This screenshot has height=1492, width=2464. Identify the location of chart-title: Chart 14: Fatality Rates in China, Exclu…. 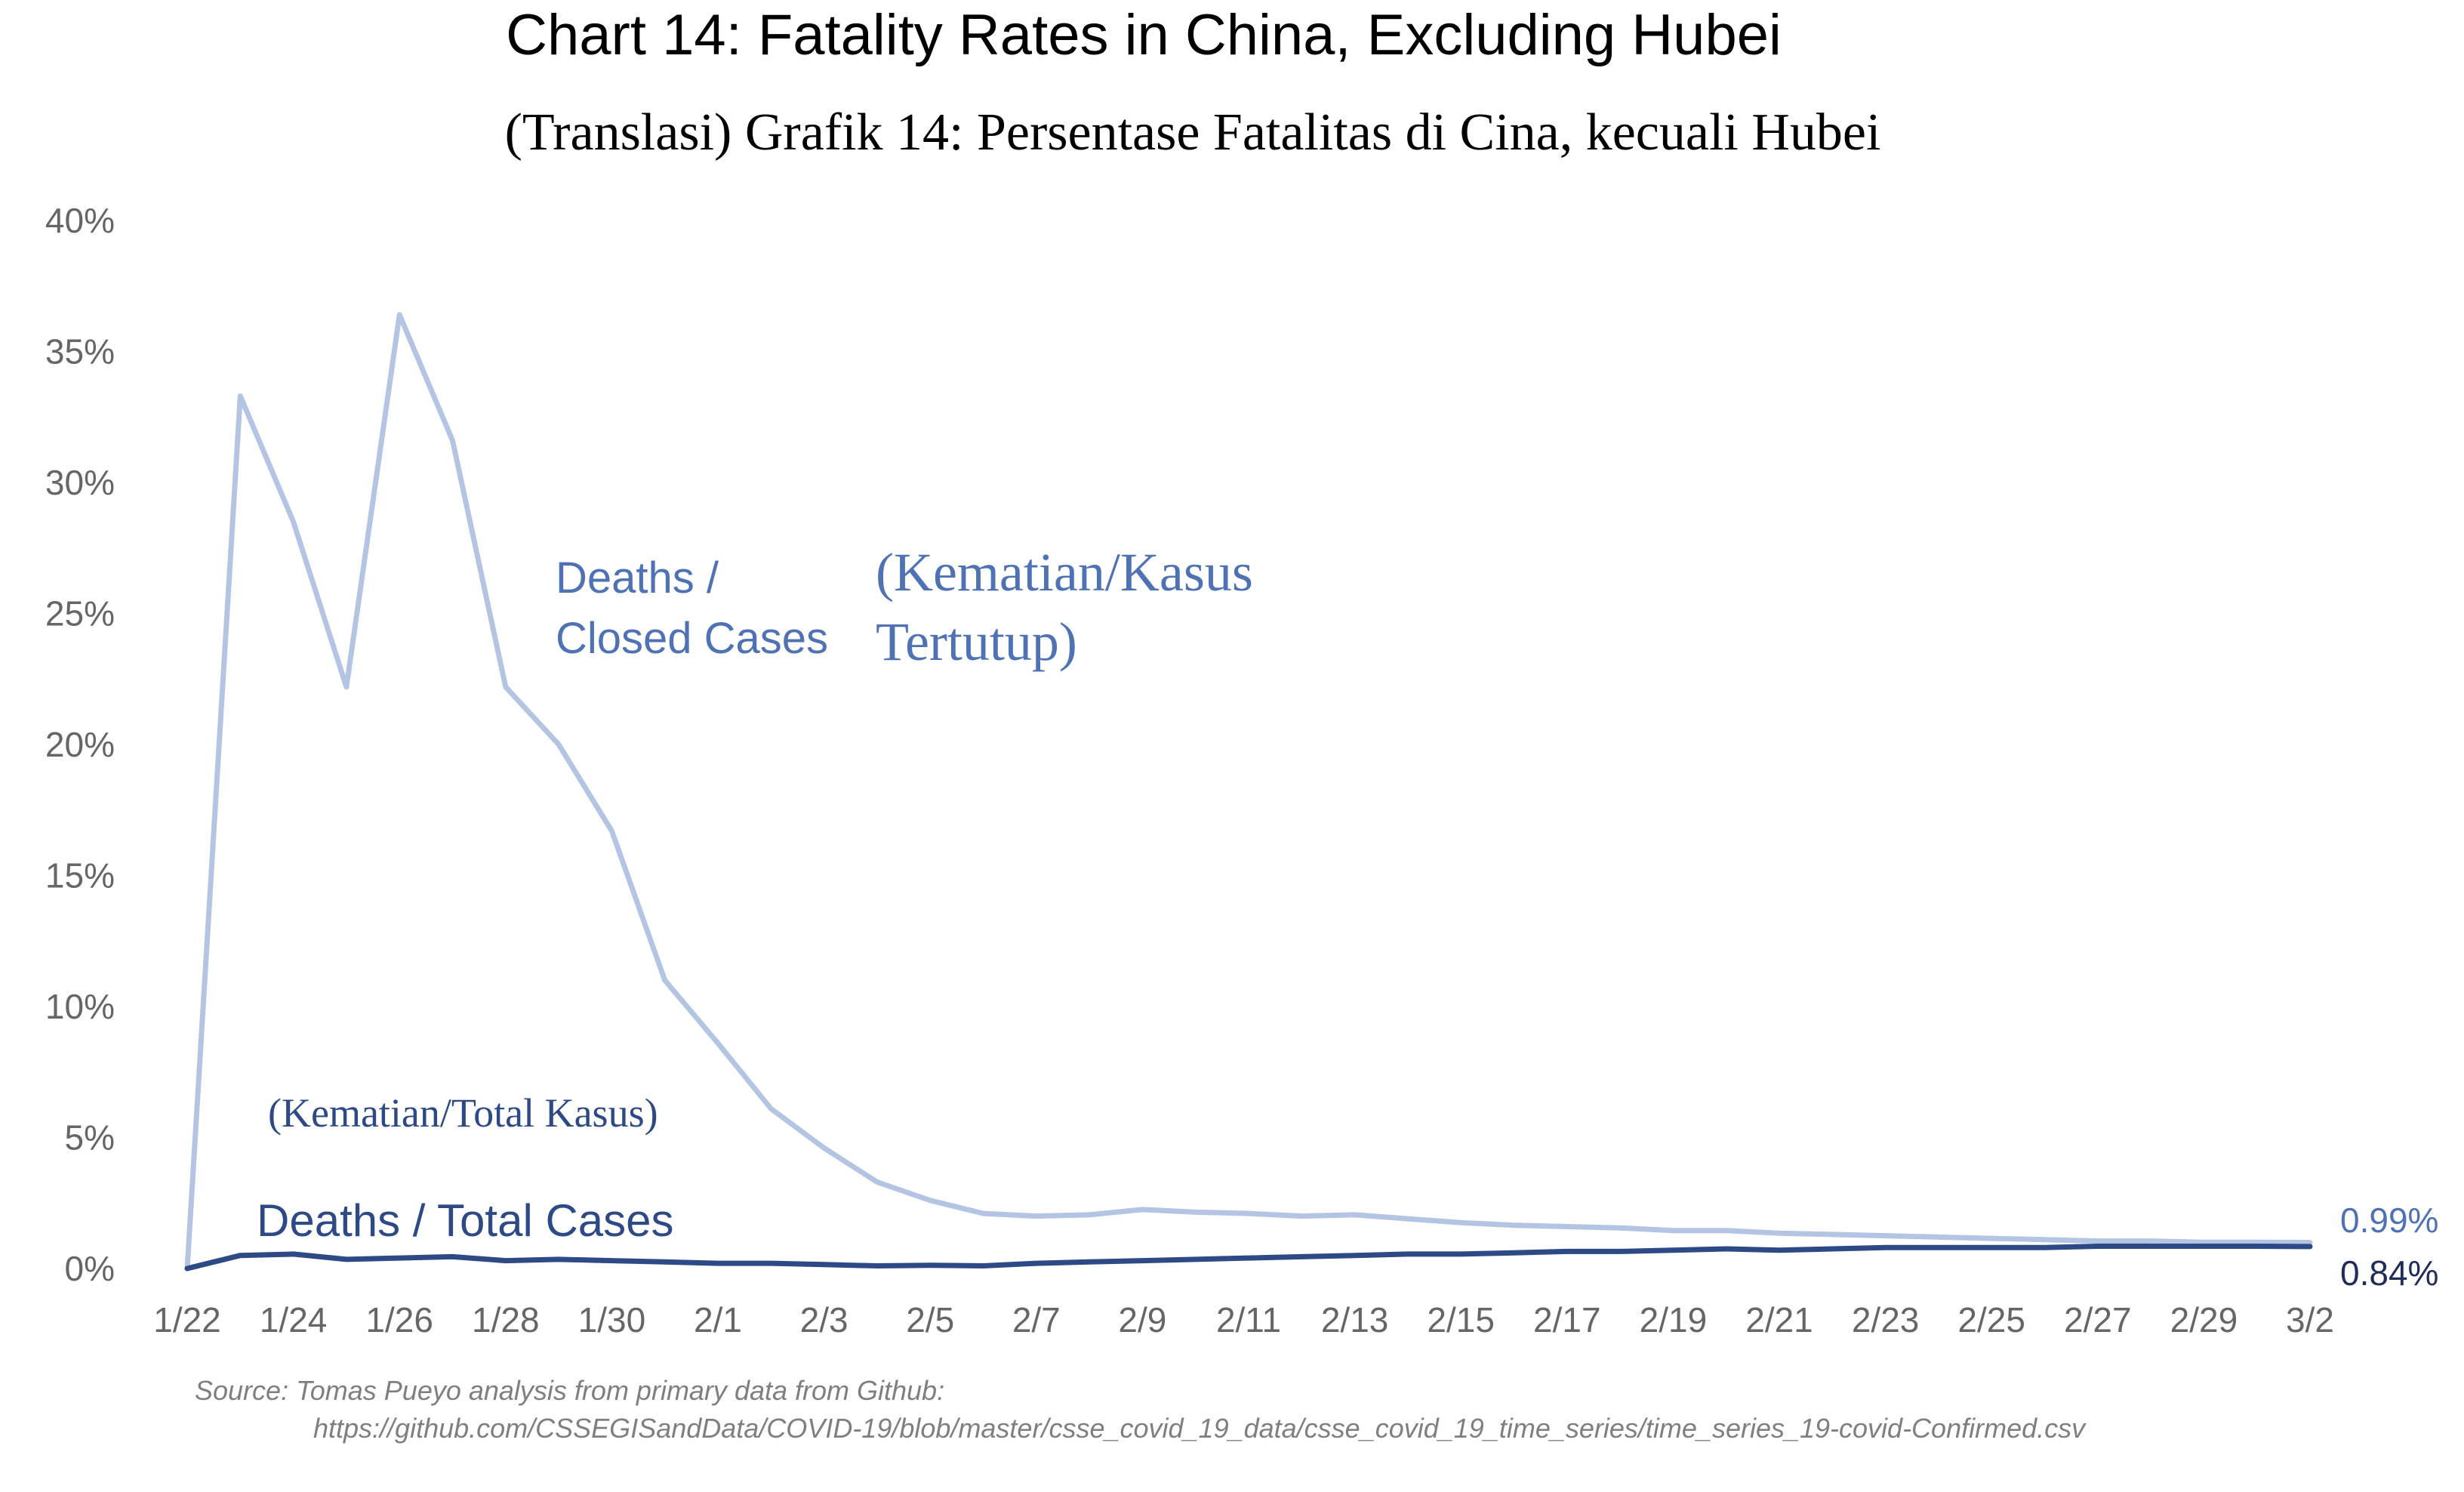
(1144, 35).